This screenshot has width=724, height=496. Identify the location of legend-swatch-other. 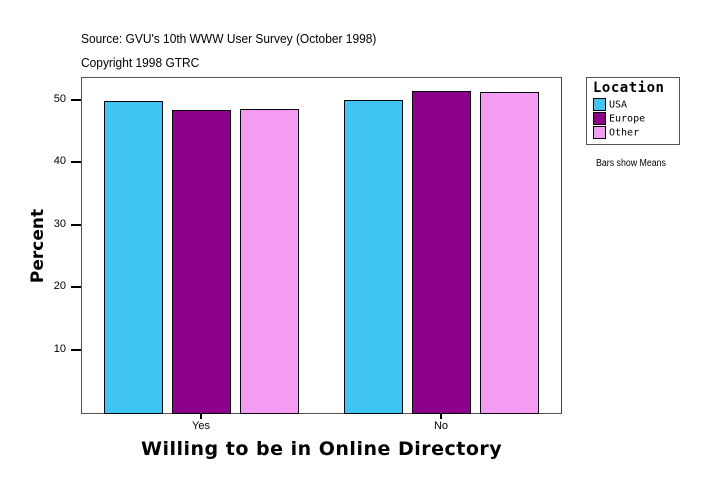
(599, 132).